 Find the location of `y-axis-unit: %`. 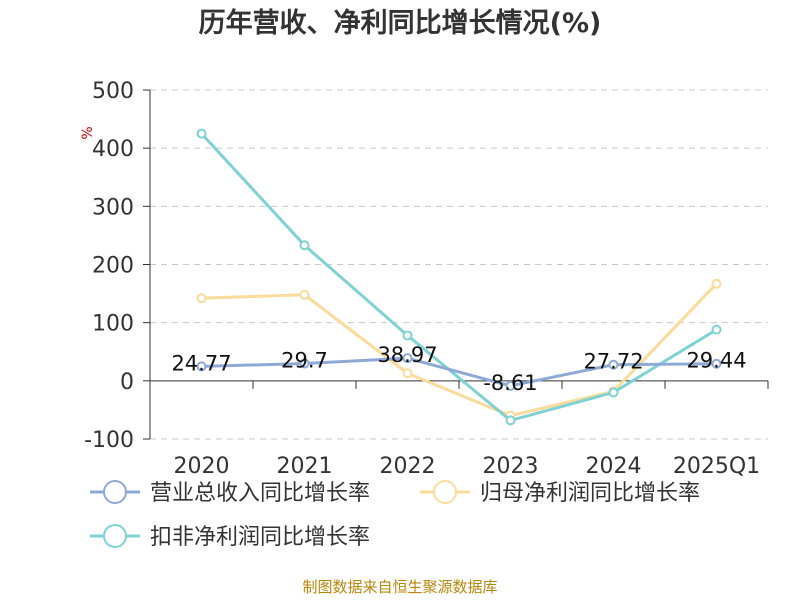

y-axis-unit: % is located at coordinates (88, 132).